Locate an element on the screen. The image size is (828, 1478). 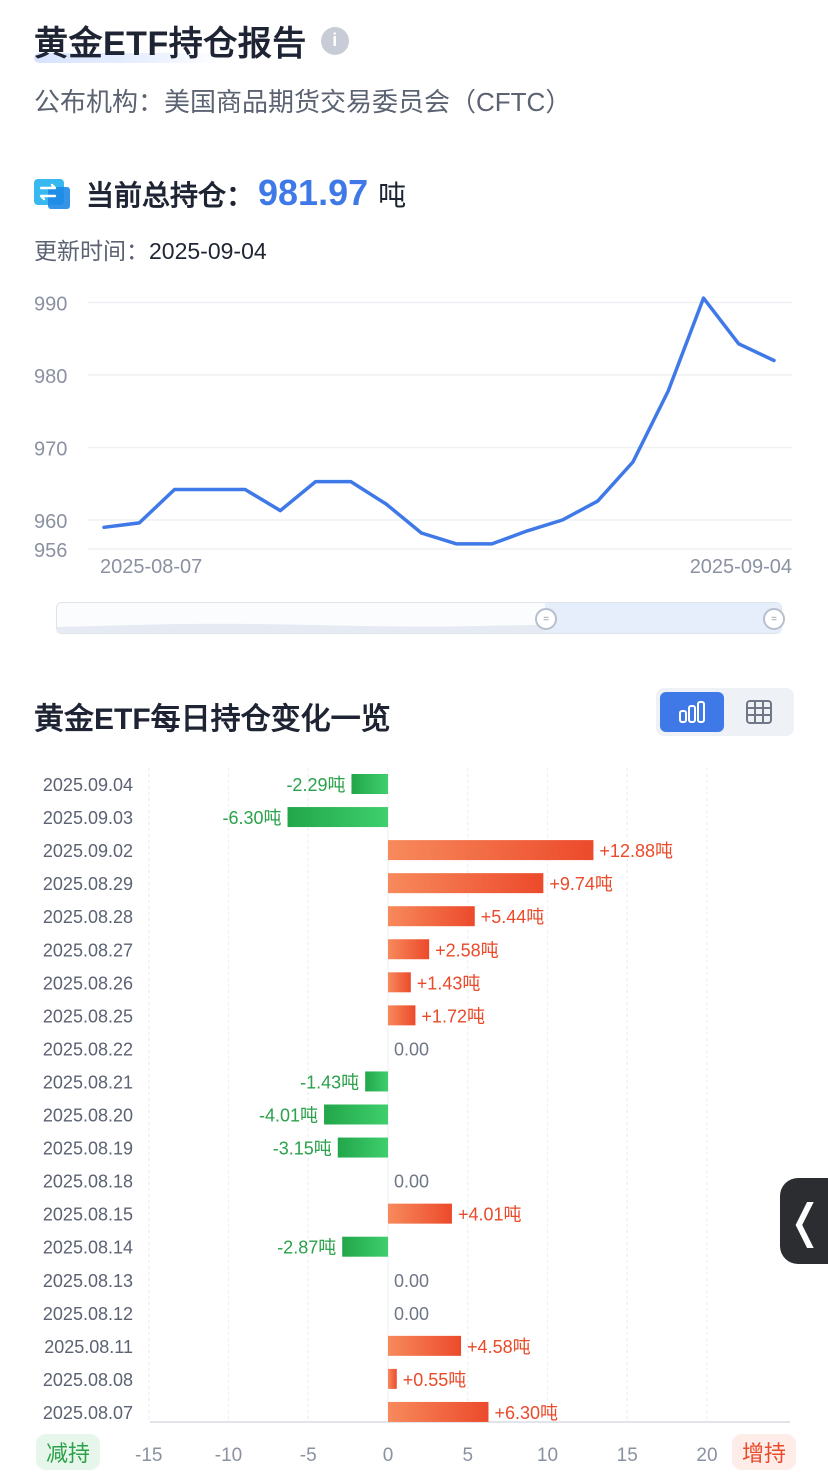
x-tick-label-end: 2025-09-04 is located at coordinates (741, 567).